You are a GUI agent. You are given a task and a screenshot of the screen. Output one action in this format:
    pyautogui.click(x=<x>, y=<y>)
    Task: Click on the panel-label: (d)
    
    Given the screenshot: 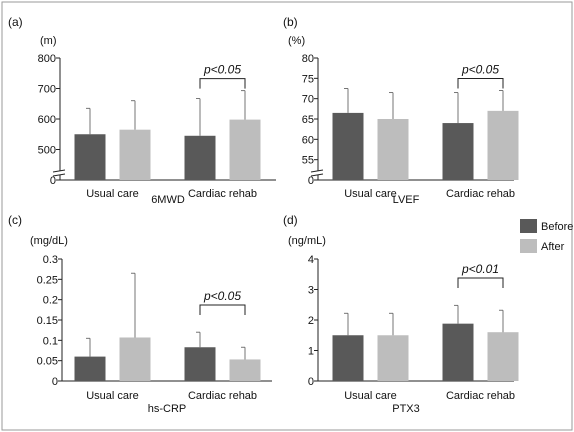 What is the action you would take?
    pyautogui.click(x=290, y=220)
    